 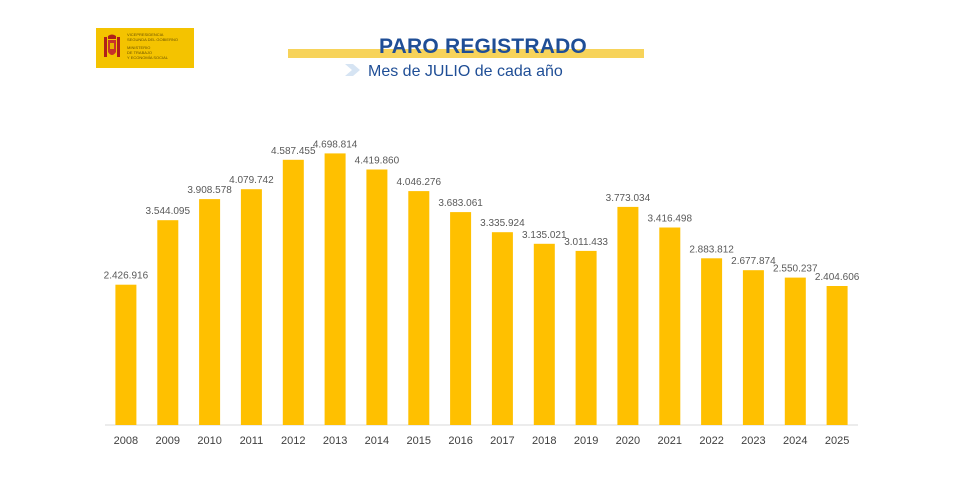 I want to click on bar-2021, so click(x=670, y=326).